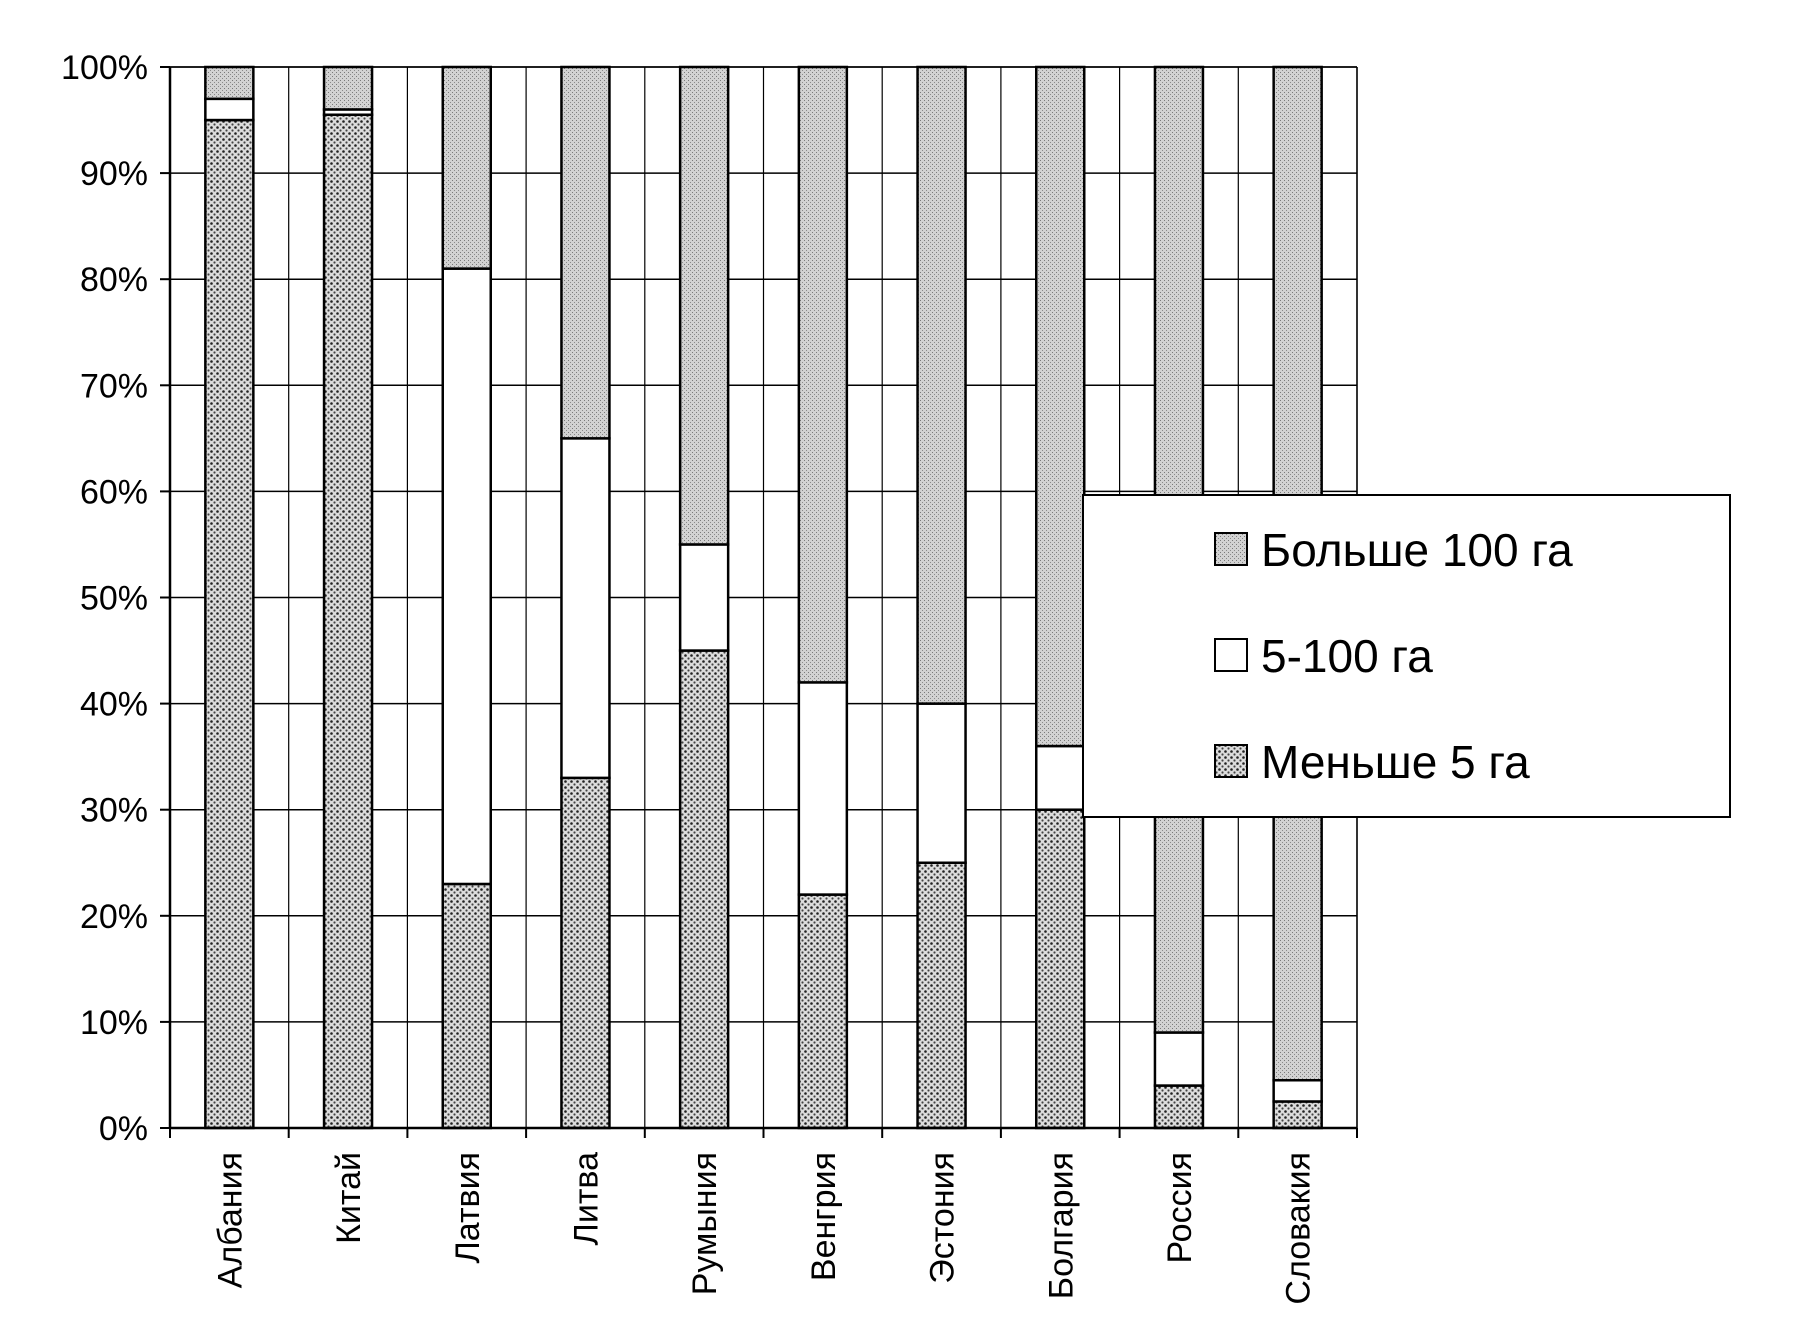  Describe the element at coordinates (1417, 550) in the screenshot. I see `legend-label: Больше 100 га` at that location.